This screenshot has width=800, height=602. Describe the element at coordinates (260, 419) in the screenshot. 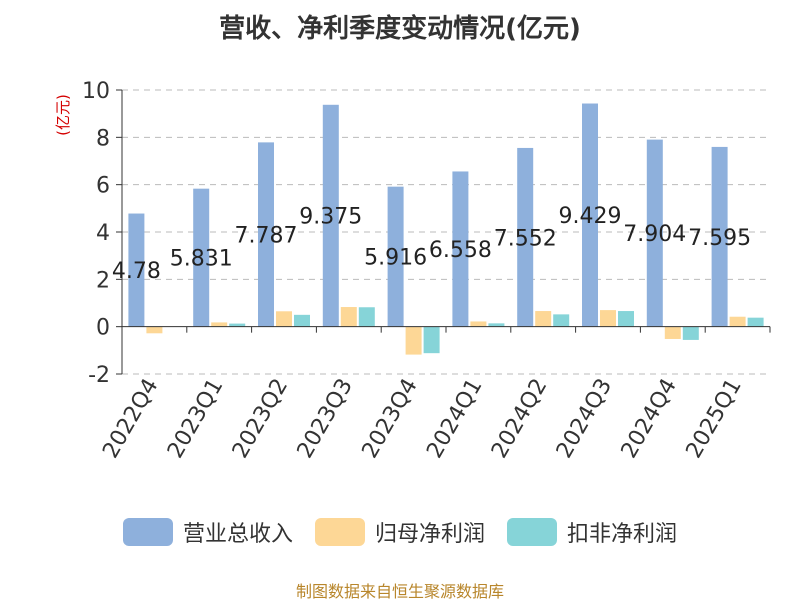

I see `x-tick-label: 2023Q2` at that location.